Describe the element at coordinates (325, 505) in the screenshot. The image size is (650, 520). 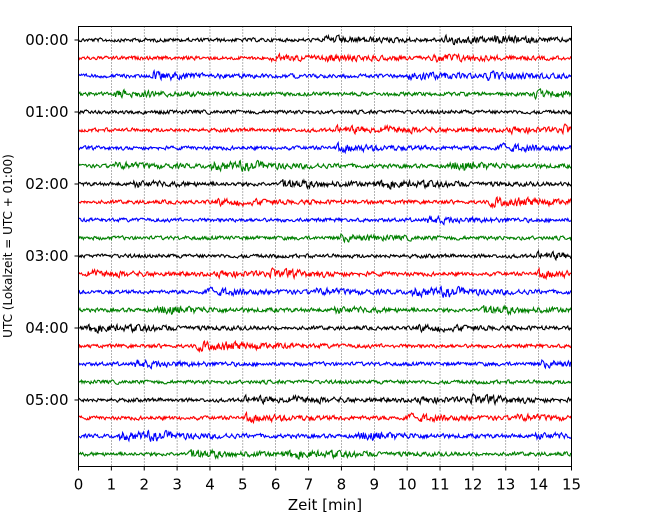
I see `x-axis-label: Zeit [min]` at that location.